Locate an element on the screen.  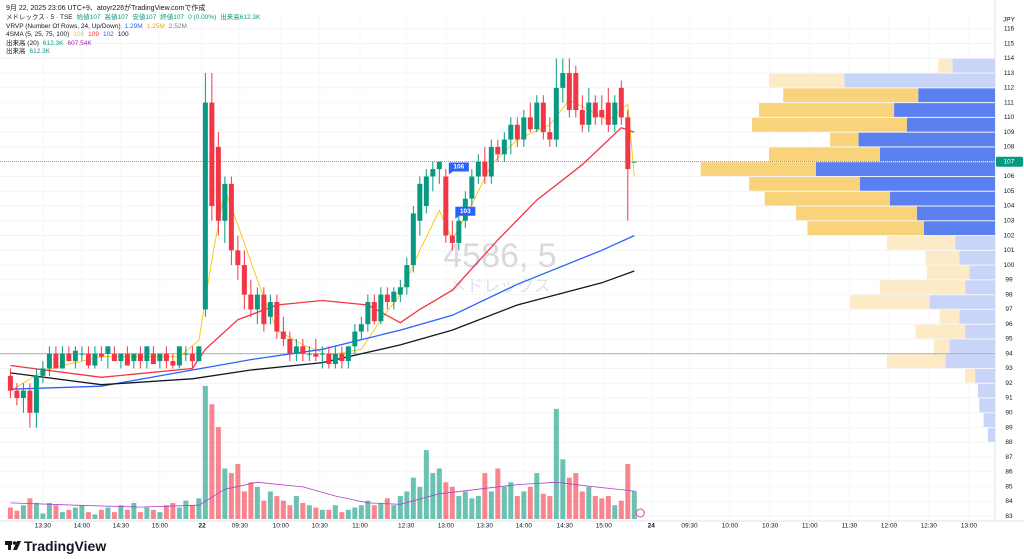
x-tick-label: 12:00 is located at coordinates (889, 526).